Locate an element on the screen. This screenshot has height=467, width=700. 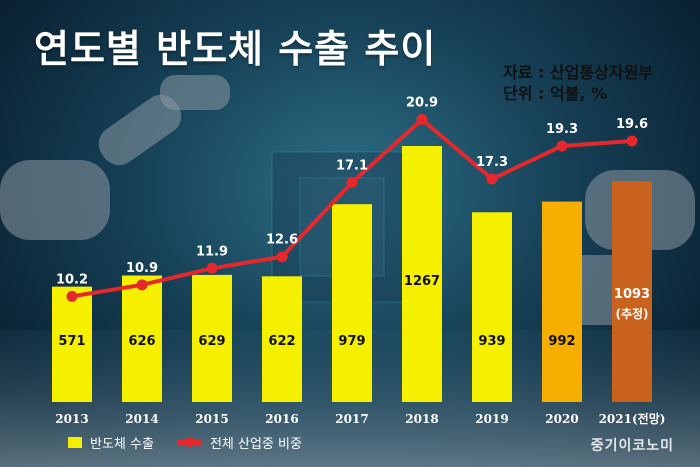
bar-value-label: 1267 is located at coordinates (422, 281).